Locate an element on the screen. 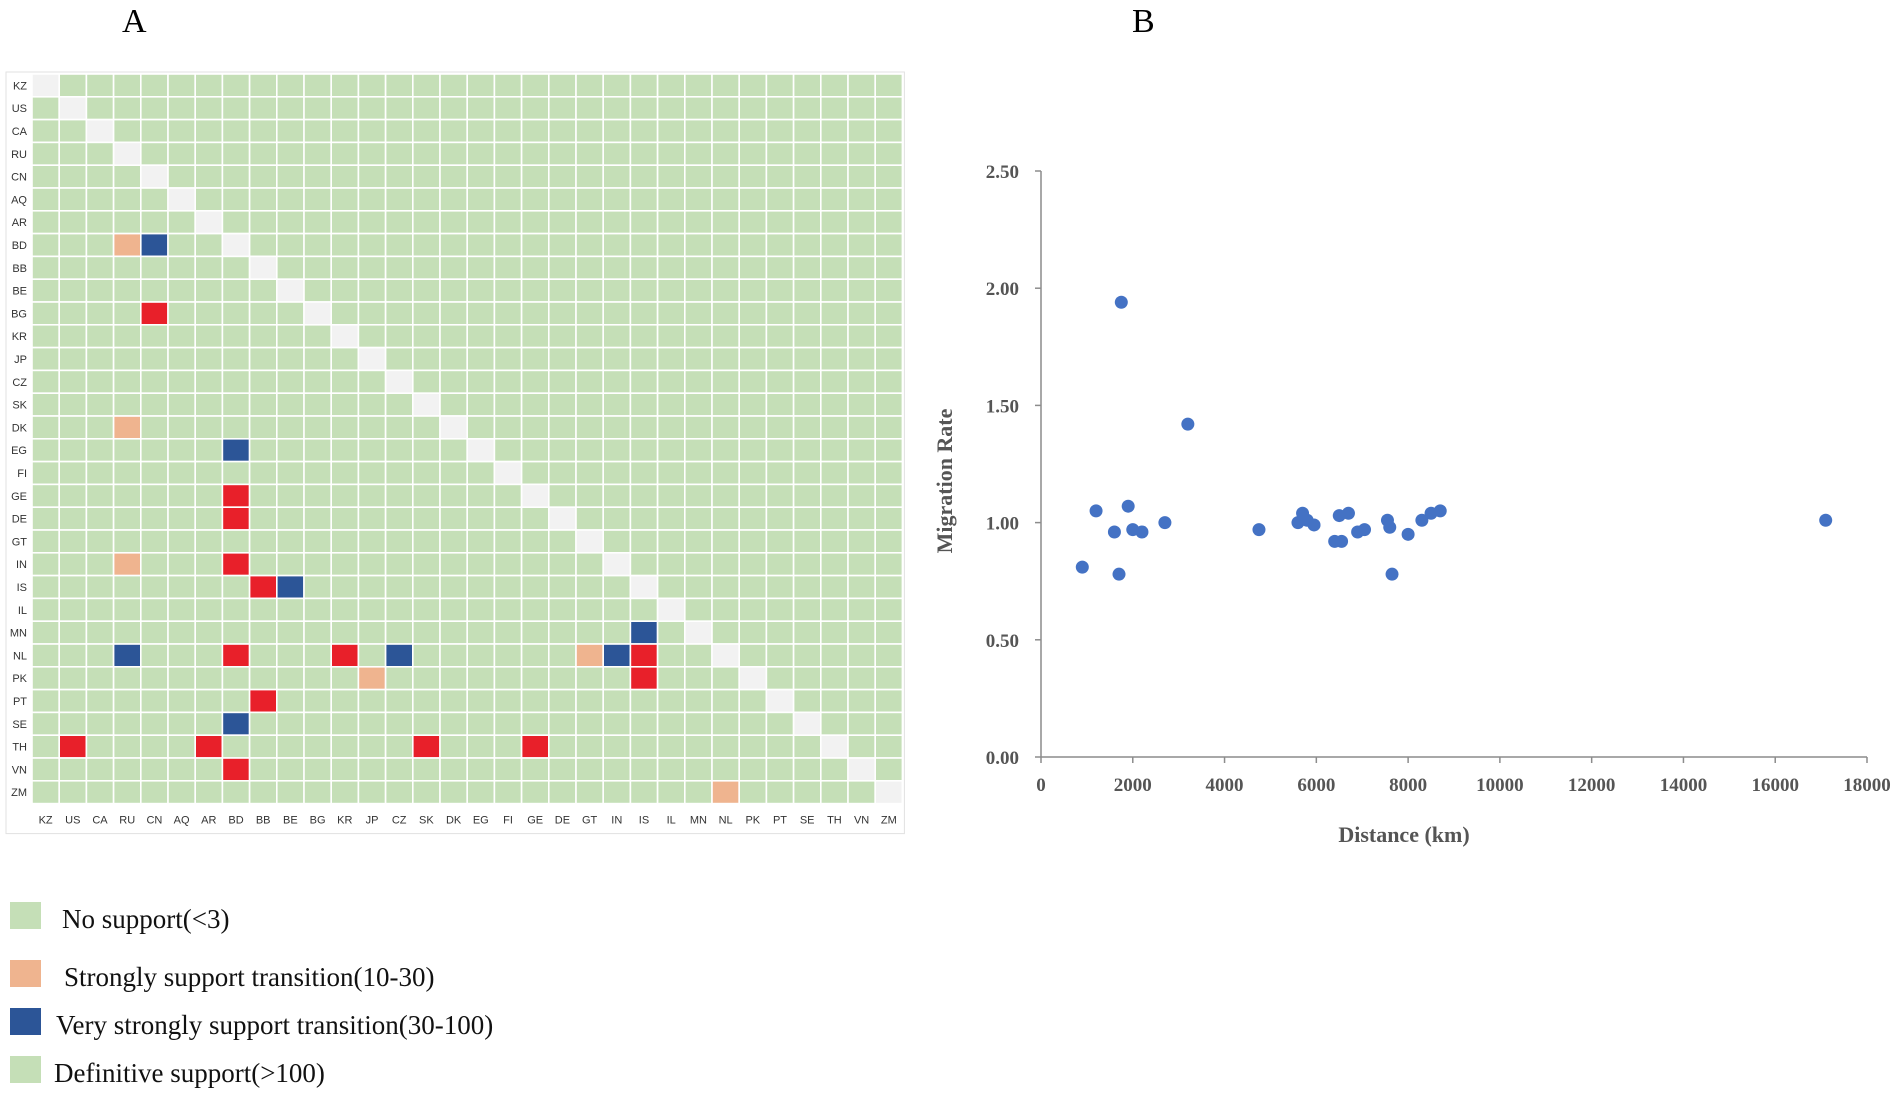 The height and width of the screenshot is (1110, 1902). heatmap-row-label-ru: RU is located at coordinates (19, 155).